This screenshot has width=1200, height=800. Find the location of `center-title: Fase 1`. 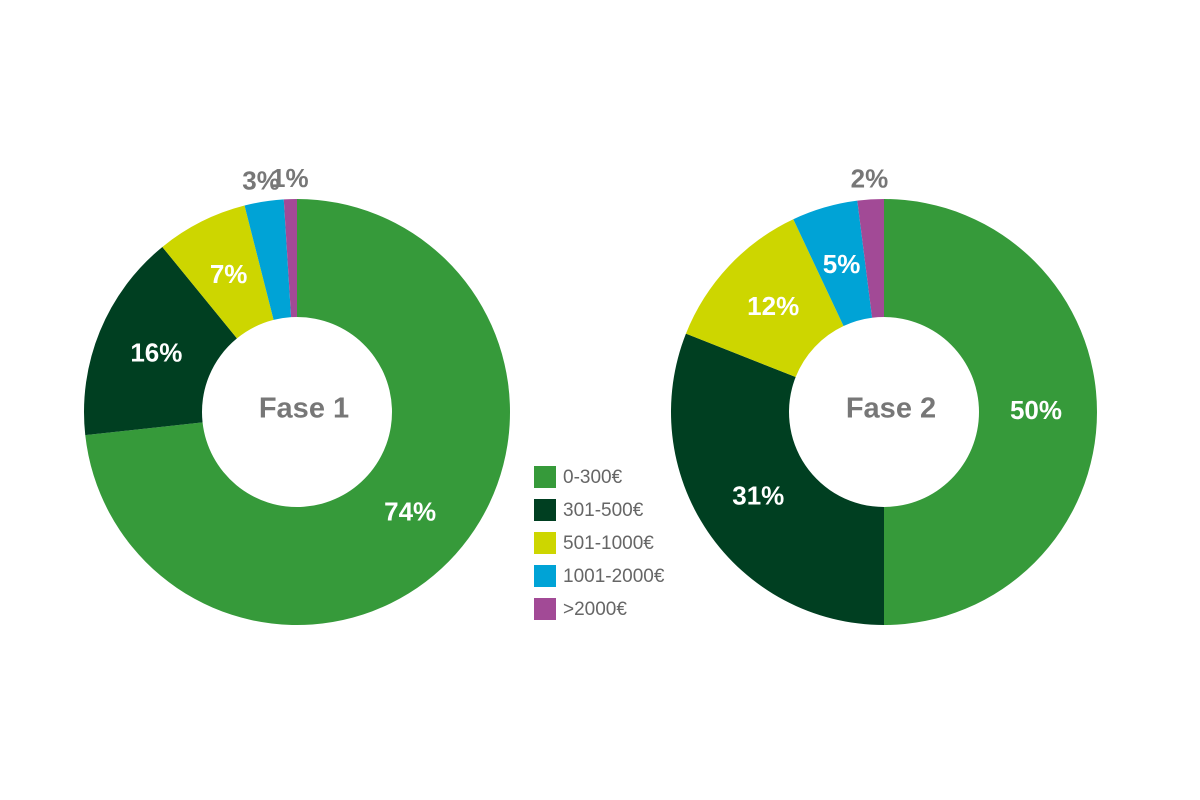

center-title: Fase 1 is located at coordinates (304, 409).